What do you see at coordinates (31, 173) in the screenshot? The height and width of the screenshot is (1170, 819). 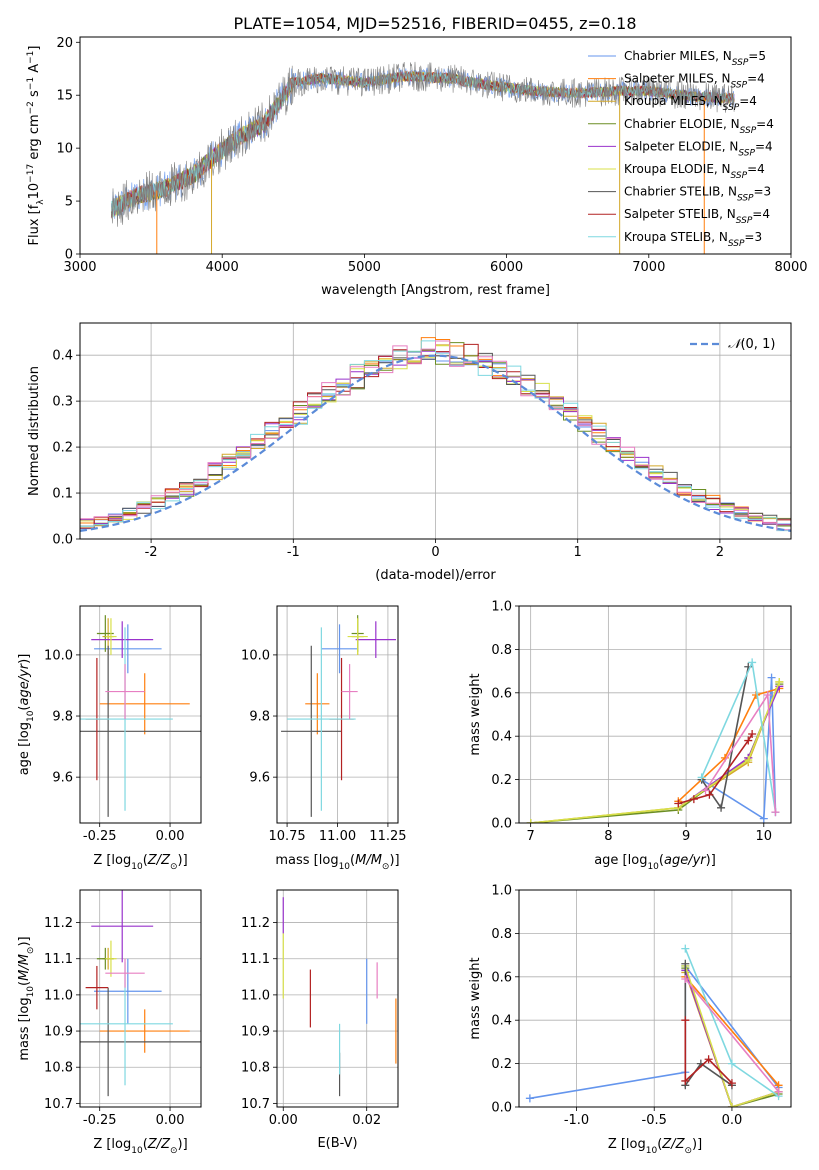 I see `y-axis-label-part: −17` at bounding box center [31, 173].